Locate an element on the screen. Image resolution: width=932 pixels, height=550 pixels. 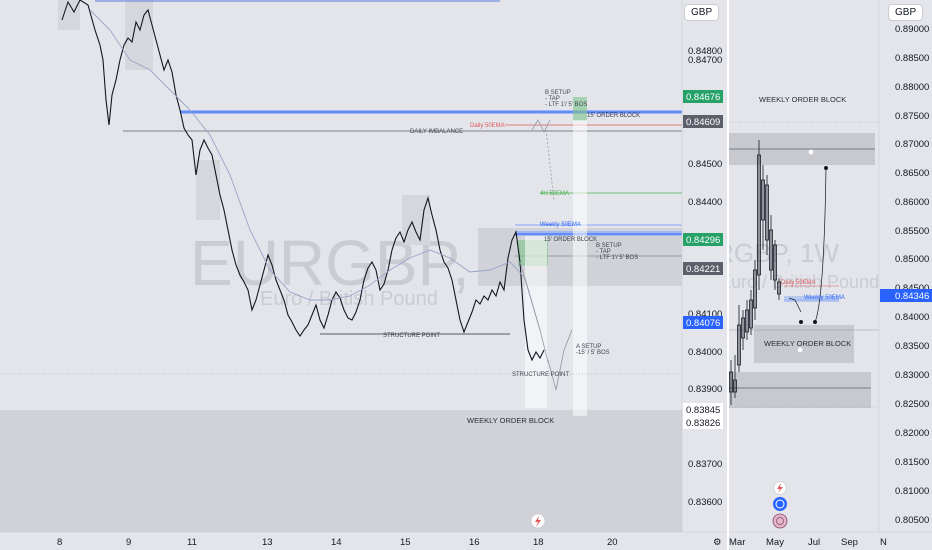
time-label: Sep is located at coordinates (849, 542).